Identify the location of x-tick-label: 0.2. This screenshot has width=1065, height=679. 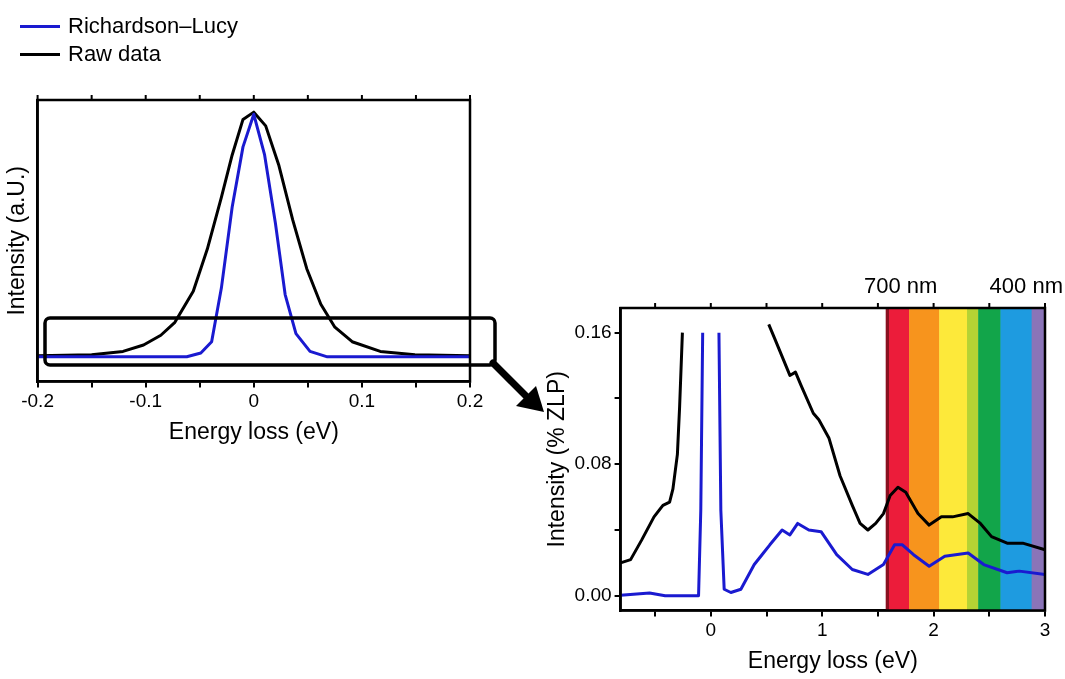
(470, 401).